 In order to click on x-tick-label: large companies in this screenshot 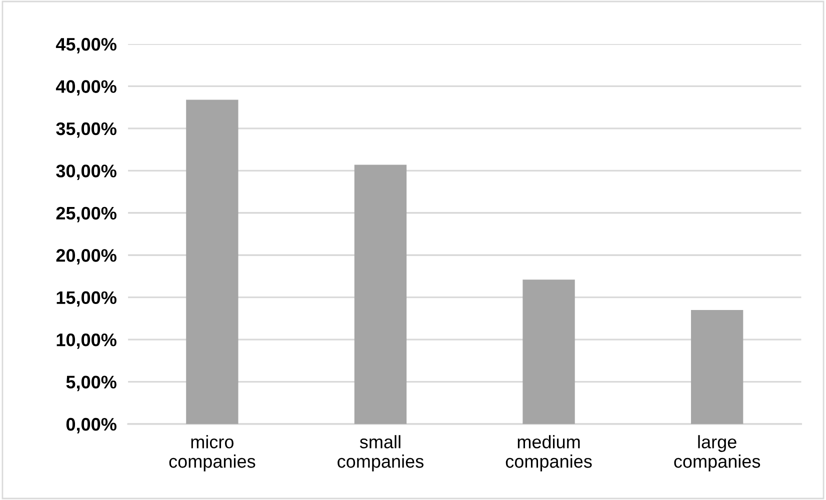, I will do `click(717, 453)`.